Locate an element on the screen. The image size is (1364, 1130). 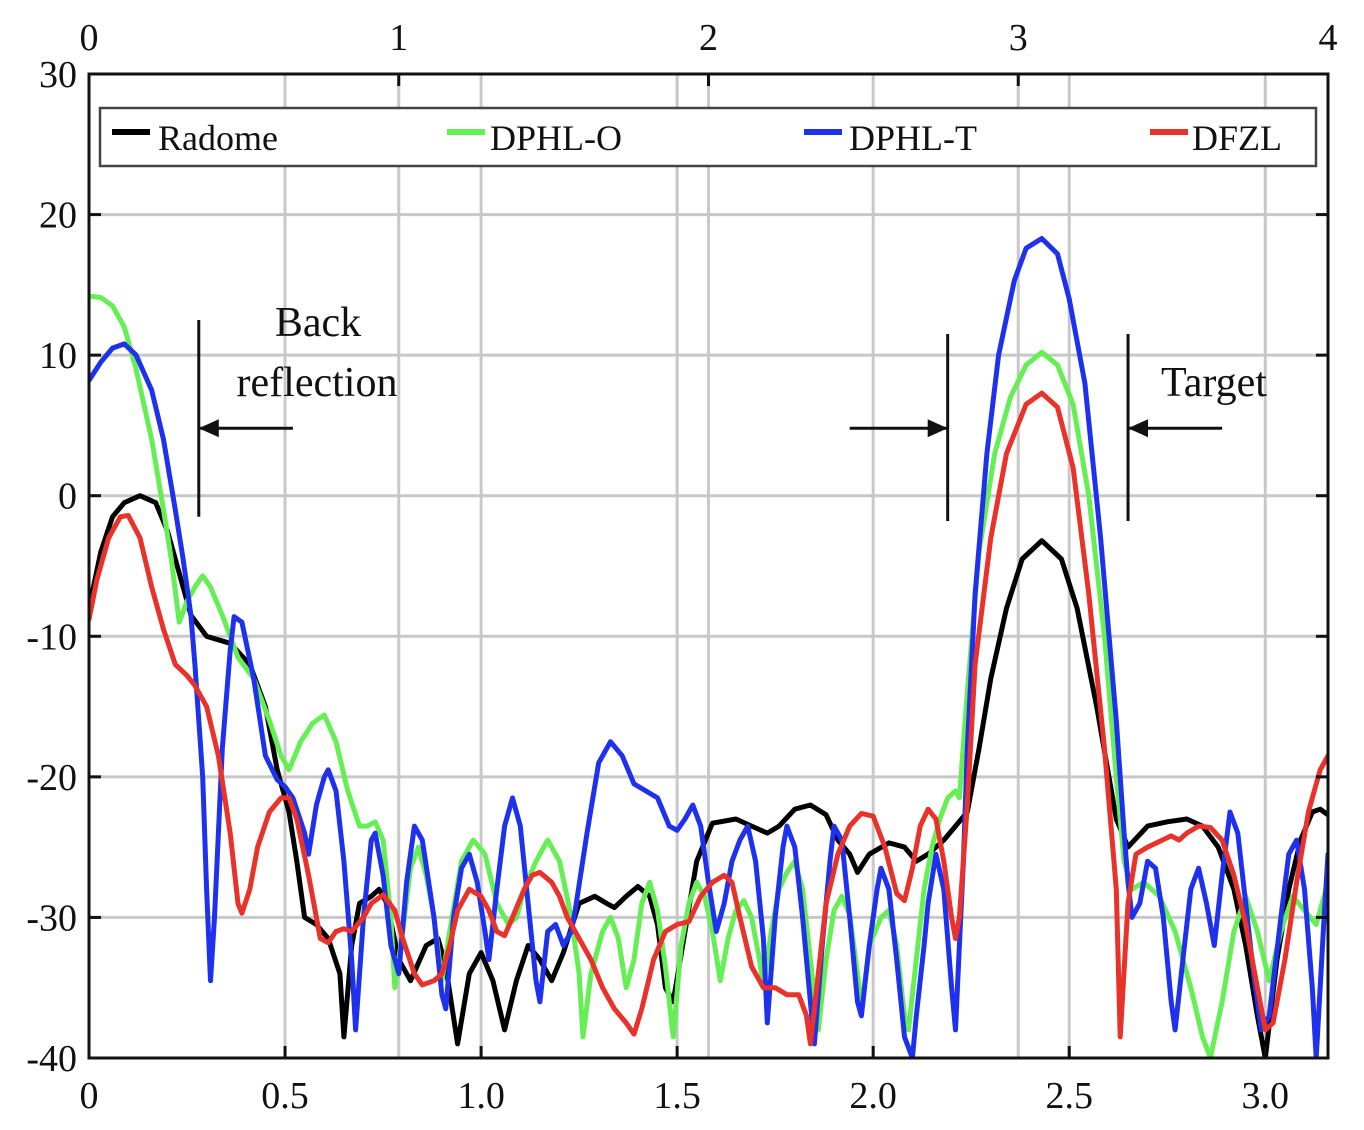
legend-label-radome: Radome is located at coordinates (218, 138).